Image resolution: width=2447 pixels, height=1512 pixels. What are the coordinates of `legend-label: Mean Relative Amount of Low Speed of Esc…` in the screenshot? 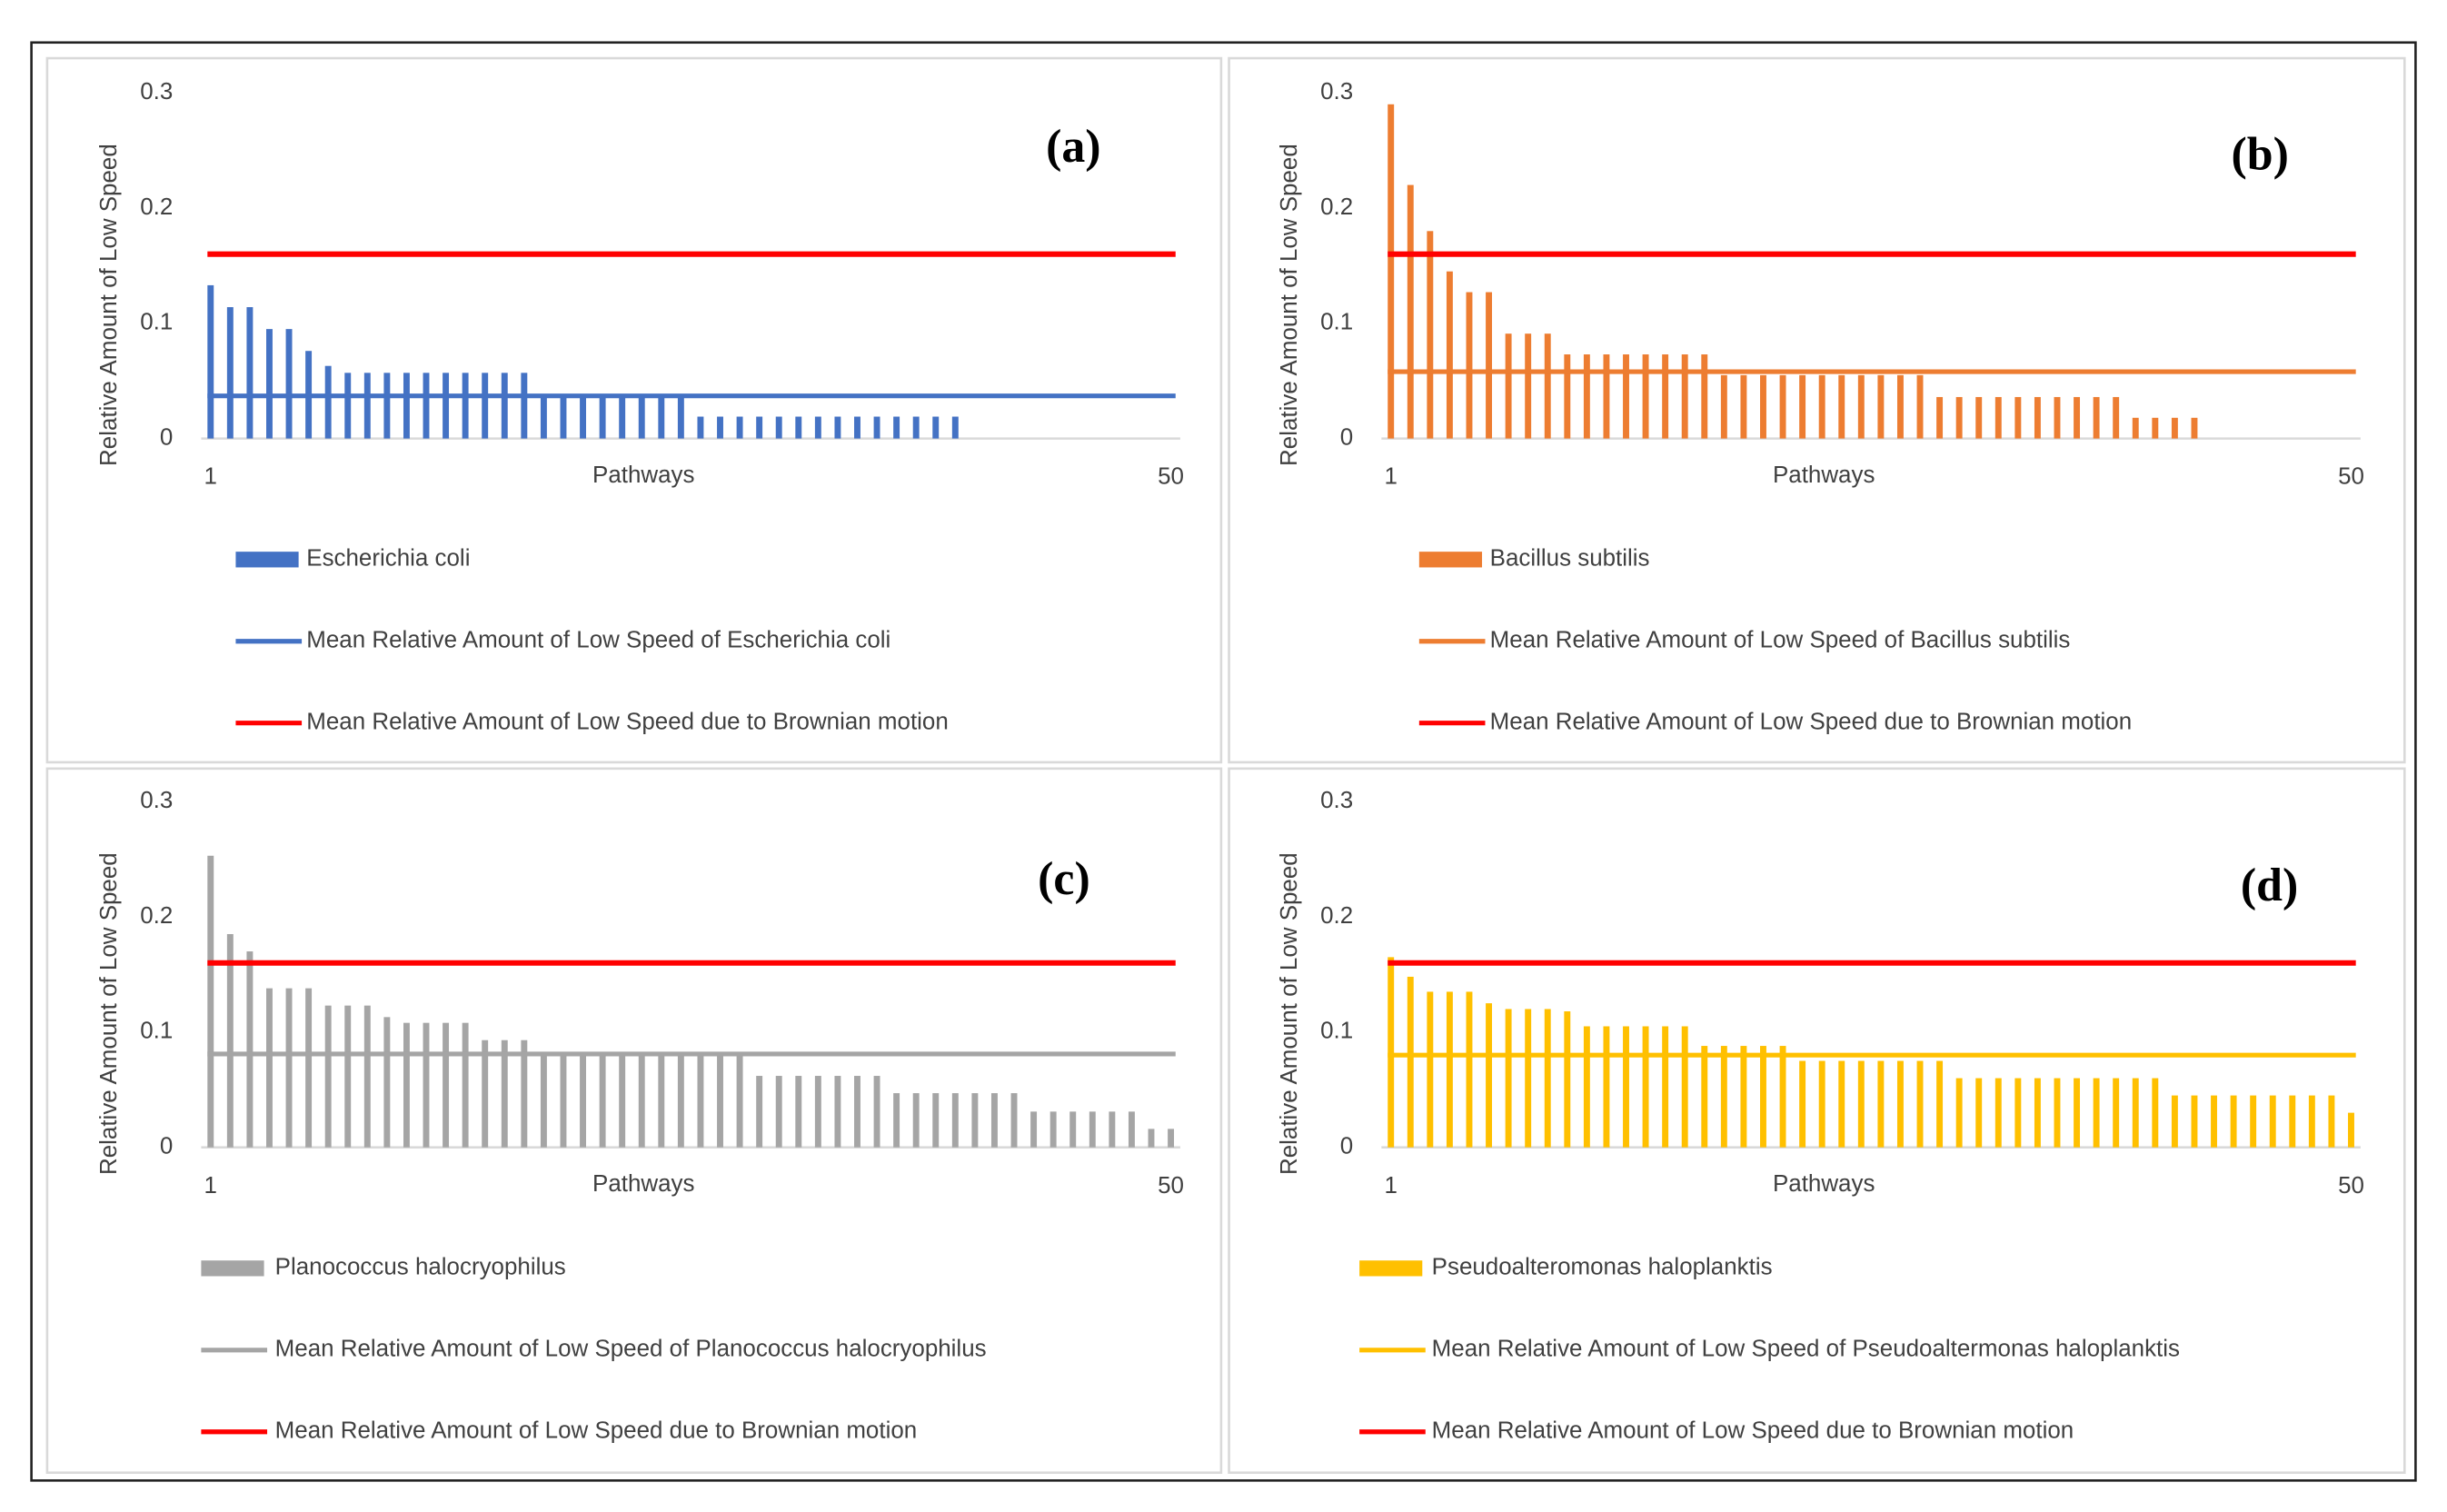 It's located at (598, 640).